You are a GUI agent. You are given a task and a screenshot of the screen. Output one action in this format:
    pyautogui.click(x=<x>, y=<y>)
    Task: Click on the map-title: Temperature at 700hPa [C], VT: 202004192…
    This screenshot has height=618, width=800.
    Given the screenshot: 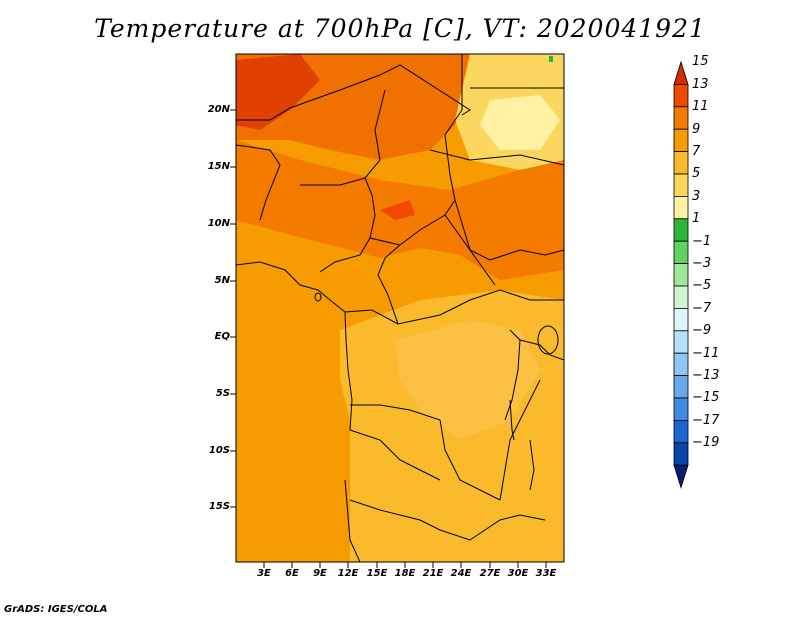 What is the action you would take?
    pyautogui.click(x=400, y=28)
    